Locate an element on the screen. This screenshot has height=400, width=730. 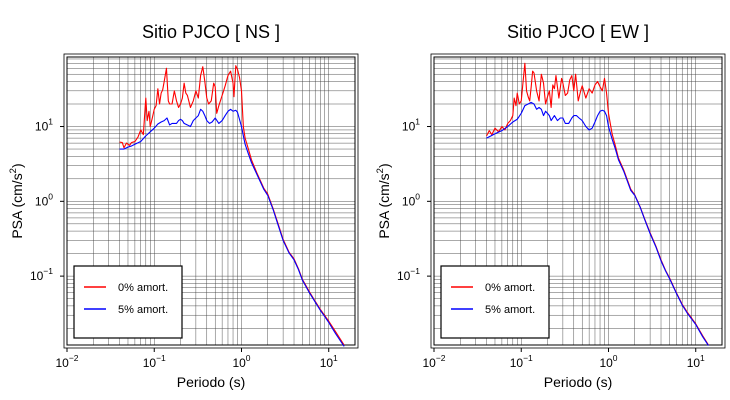
chart-title: Sitio PJCO [ EW ] is located at coordinates (578, 32).